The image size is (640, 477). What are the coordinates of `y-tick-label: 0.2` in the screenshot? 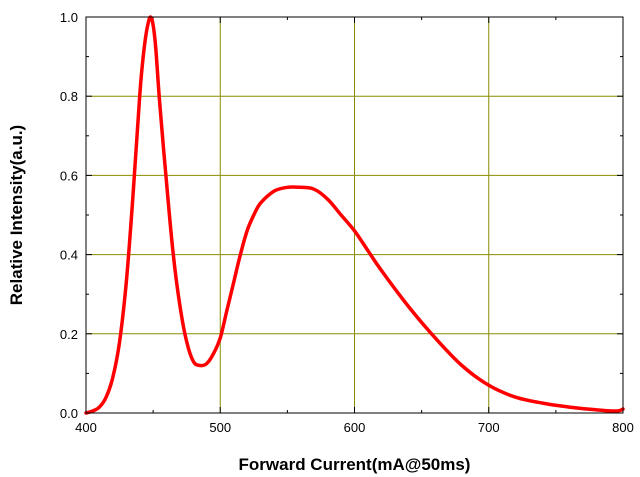 It's located at (69, 334).